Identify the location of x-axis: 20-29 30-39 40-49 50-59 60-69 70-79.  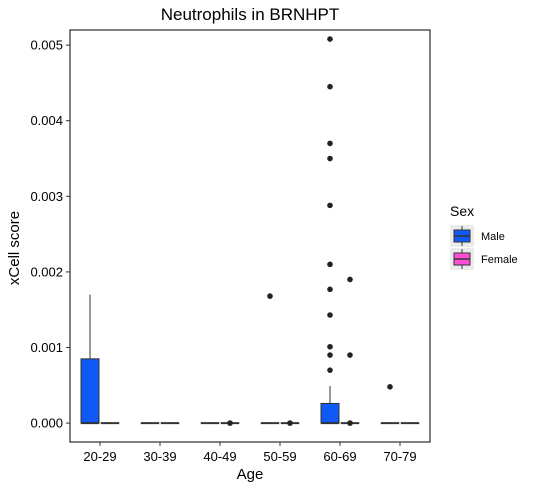
(250, 453).